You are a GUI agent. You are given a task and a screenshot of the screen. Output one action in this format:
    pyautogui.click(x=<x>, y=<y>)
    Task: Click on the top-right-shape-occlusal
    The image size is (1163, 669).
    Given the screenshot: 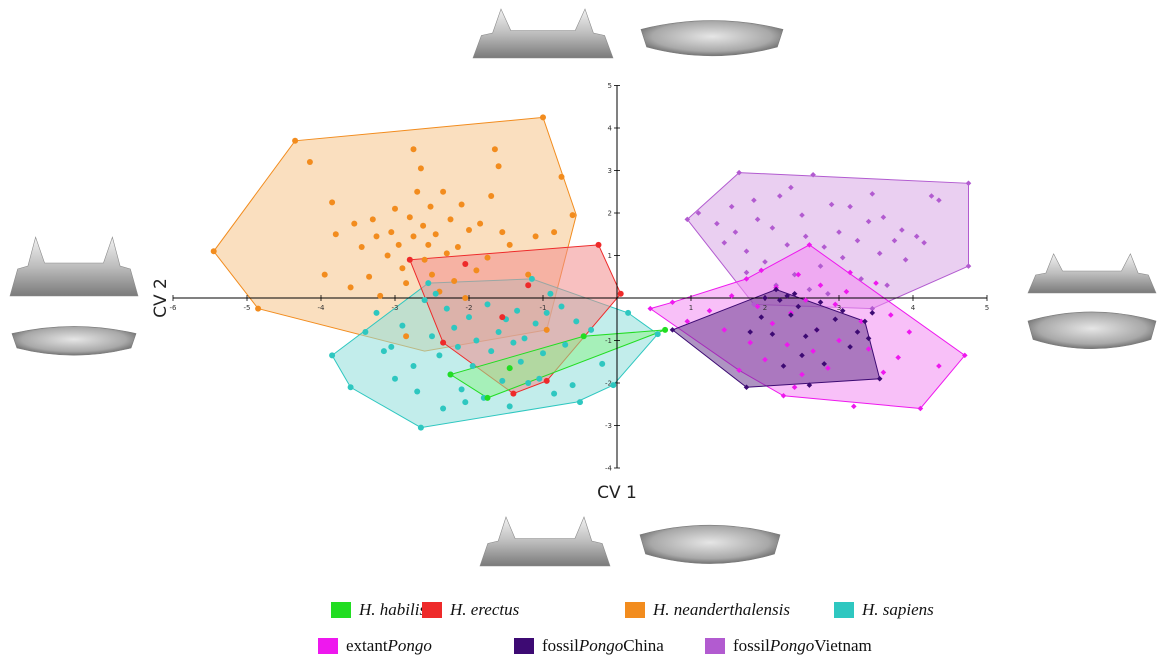 What is the action you would take?
    pyautogui.click(x=712, y=38)
    